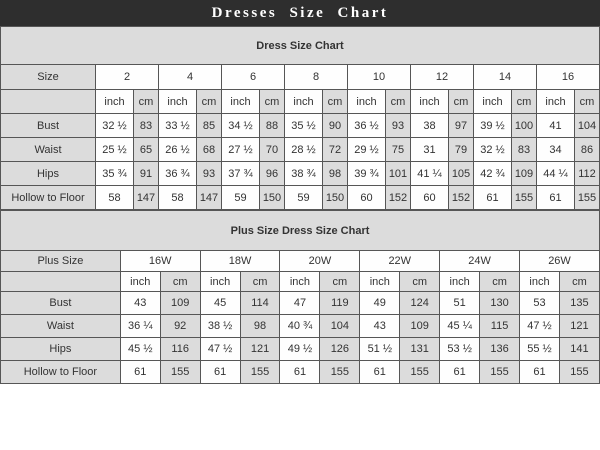 This screenshot has width=600, height=450. Describe the element at coordinates (114, 149) in the screenshot. I see `inch-value-cell: 25 ½` at that location.